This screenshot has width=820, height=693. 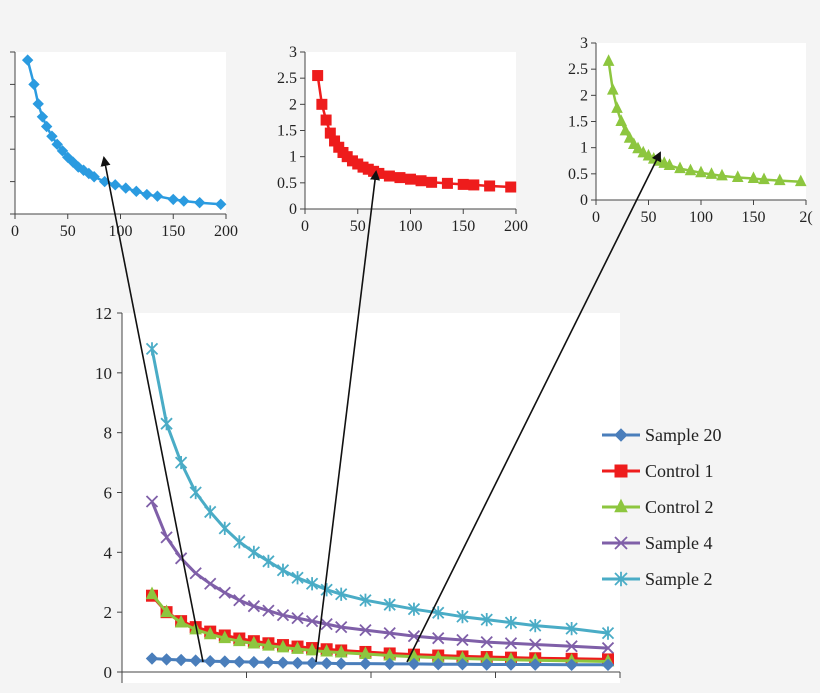 I want to click on main-y-tick-label: 4, so click(x=108, y=552).